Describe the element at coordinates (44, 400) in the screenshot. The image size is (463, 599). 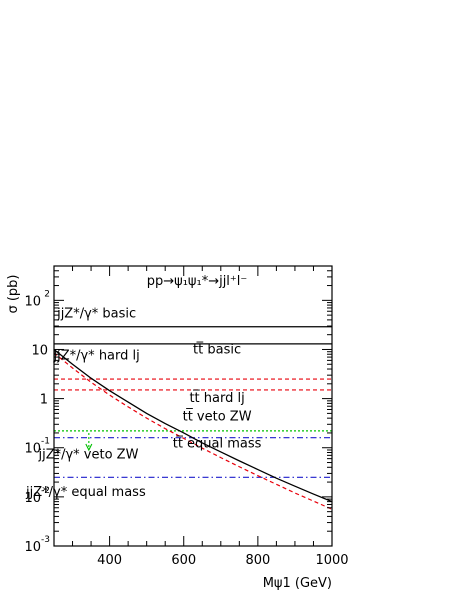
I see `y-tick-label: 1` at that location.